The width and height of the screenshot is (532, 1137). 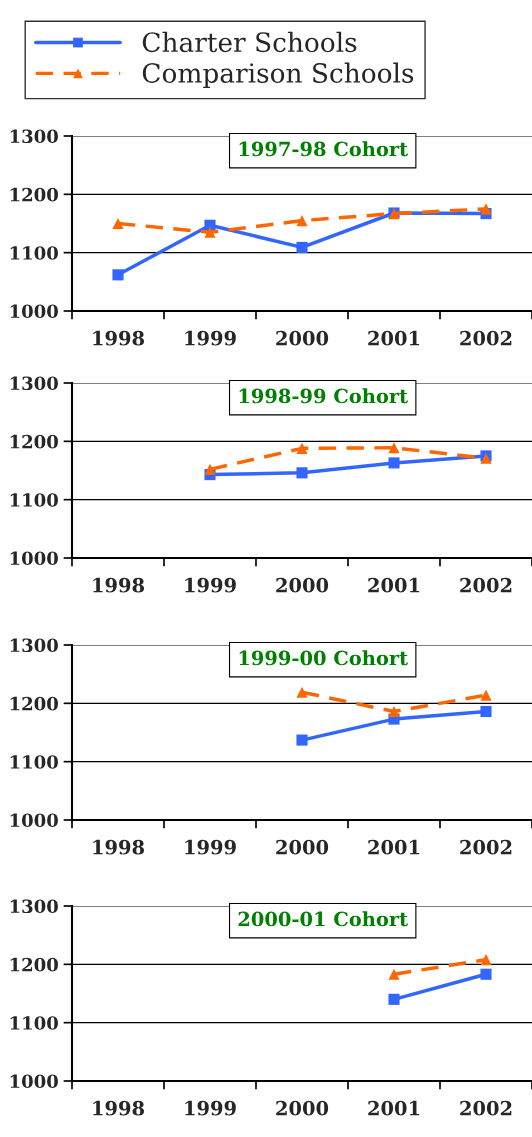 What do you see at coordinates (323, 396) in the screenshot?
I see `chart-title: 1998-99 Cohort` at bounding box center [323, 396].